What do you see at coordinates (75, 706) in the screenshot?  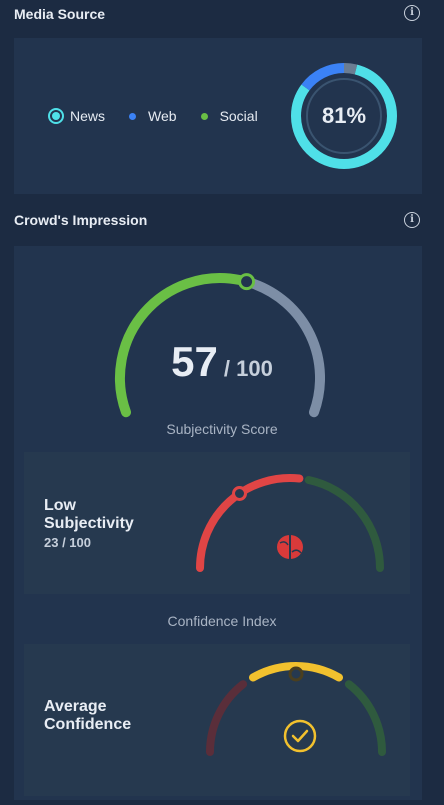 I see `confidence-label-line1: Average` at bounding box center [75, 706].